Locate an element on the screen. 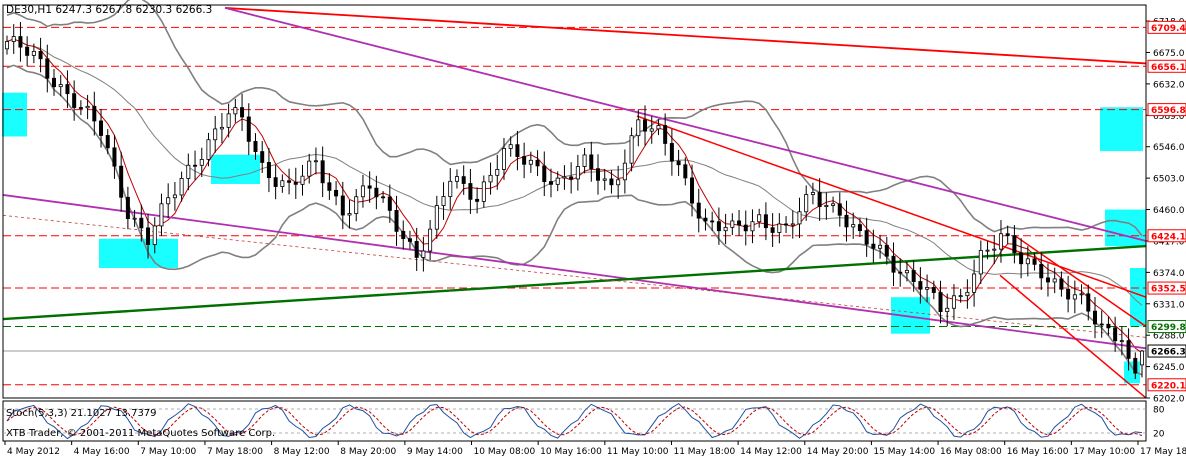  stoch-tick-label: 80 is located at coordinates (1159, 411).